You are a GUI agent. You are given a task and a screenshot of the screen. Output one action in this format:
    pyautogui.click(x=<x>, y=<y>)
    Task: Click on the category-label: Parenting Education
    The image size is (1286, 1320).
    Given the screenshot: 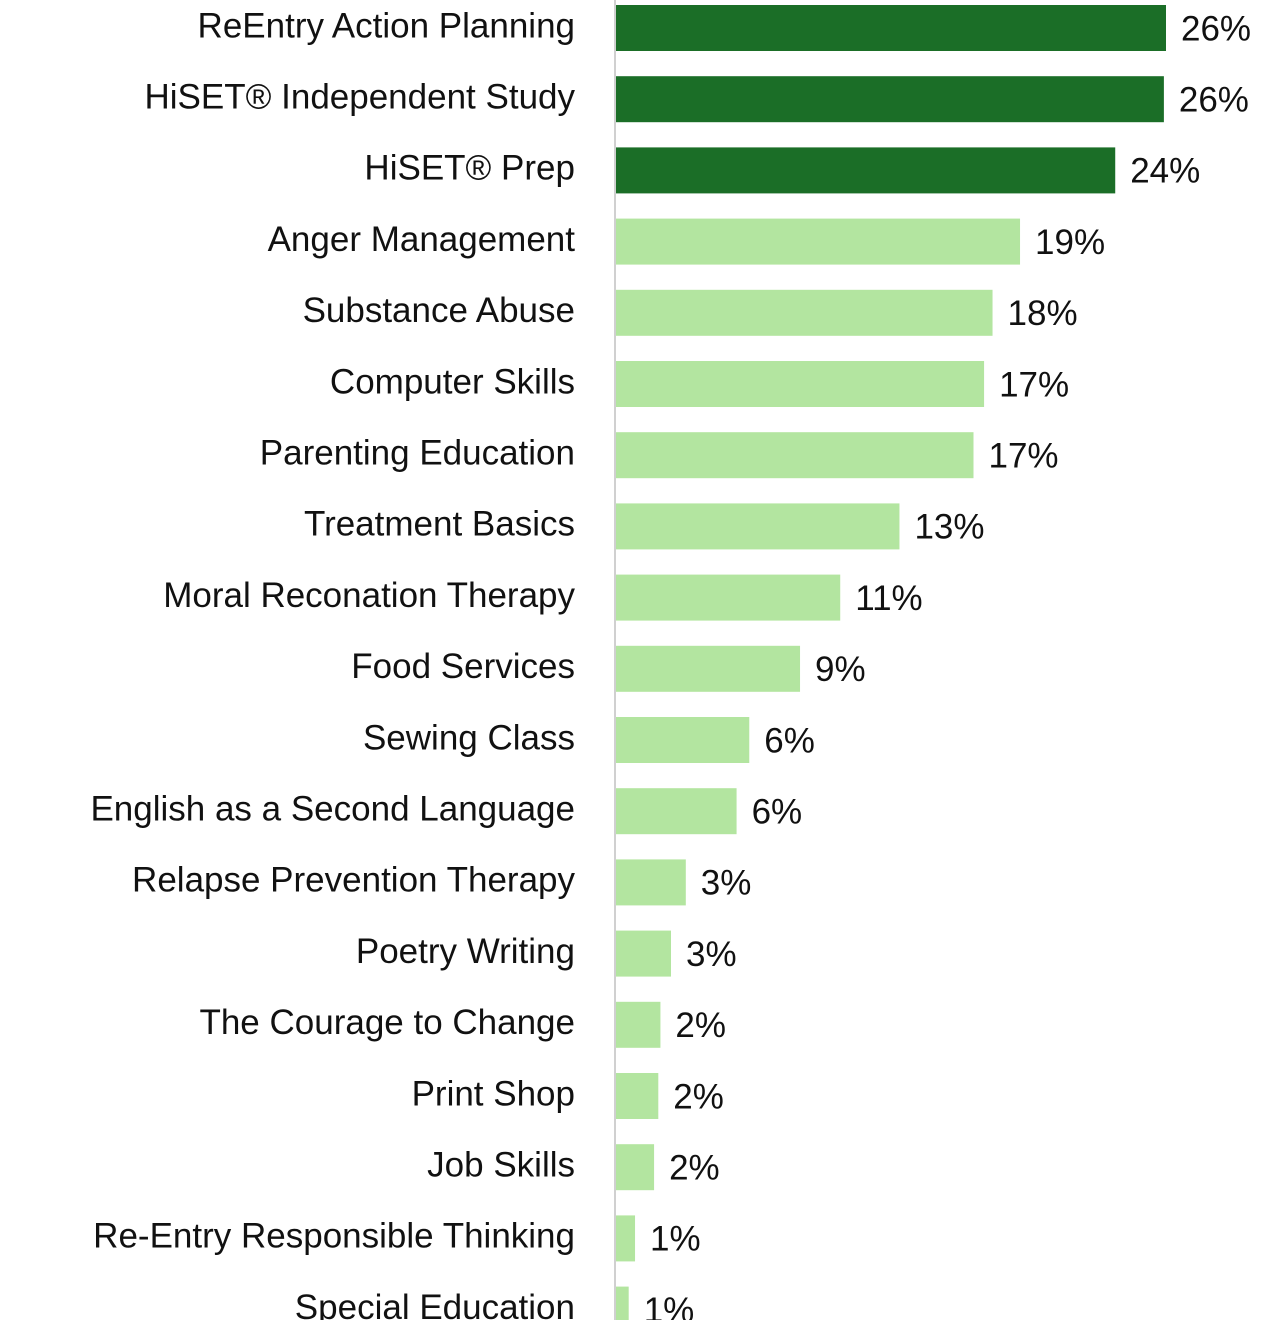 What is the action you would take?
    pyautogui.click(x=417, y=452)
    